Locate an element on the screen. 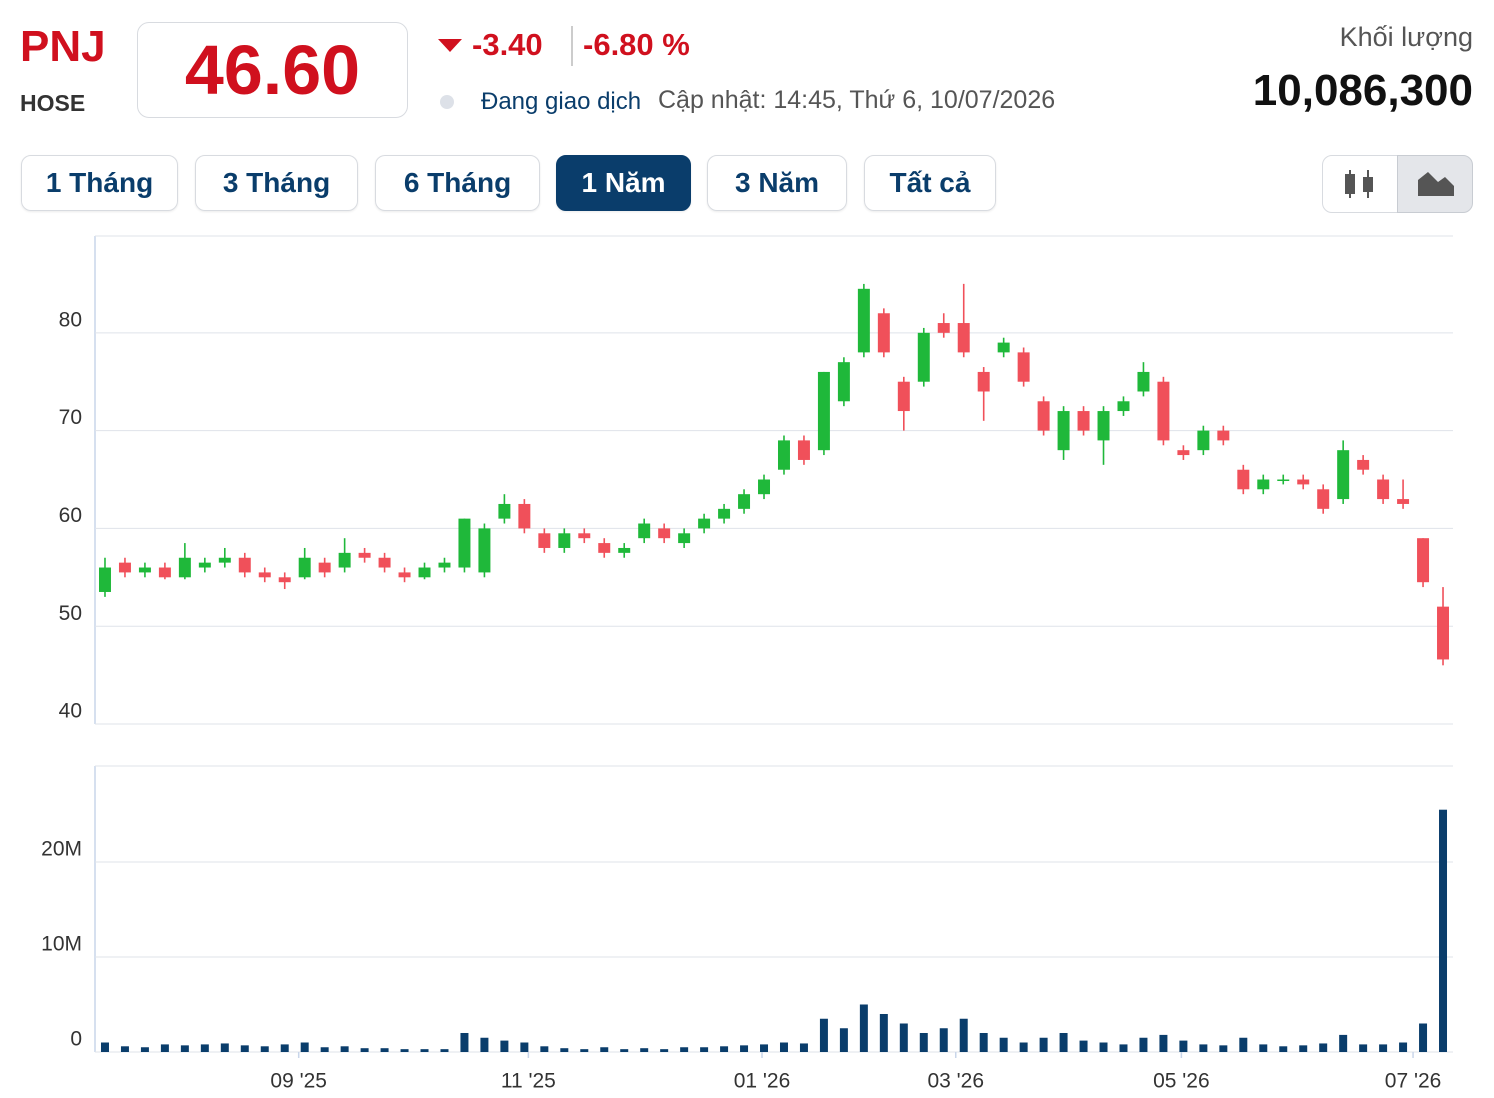 This screenshot has height=1098, width=1494. y-tick-label: 40 is located at coordinates (70, 711).